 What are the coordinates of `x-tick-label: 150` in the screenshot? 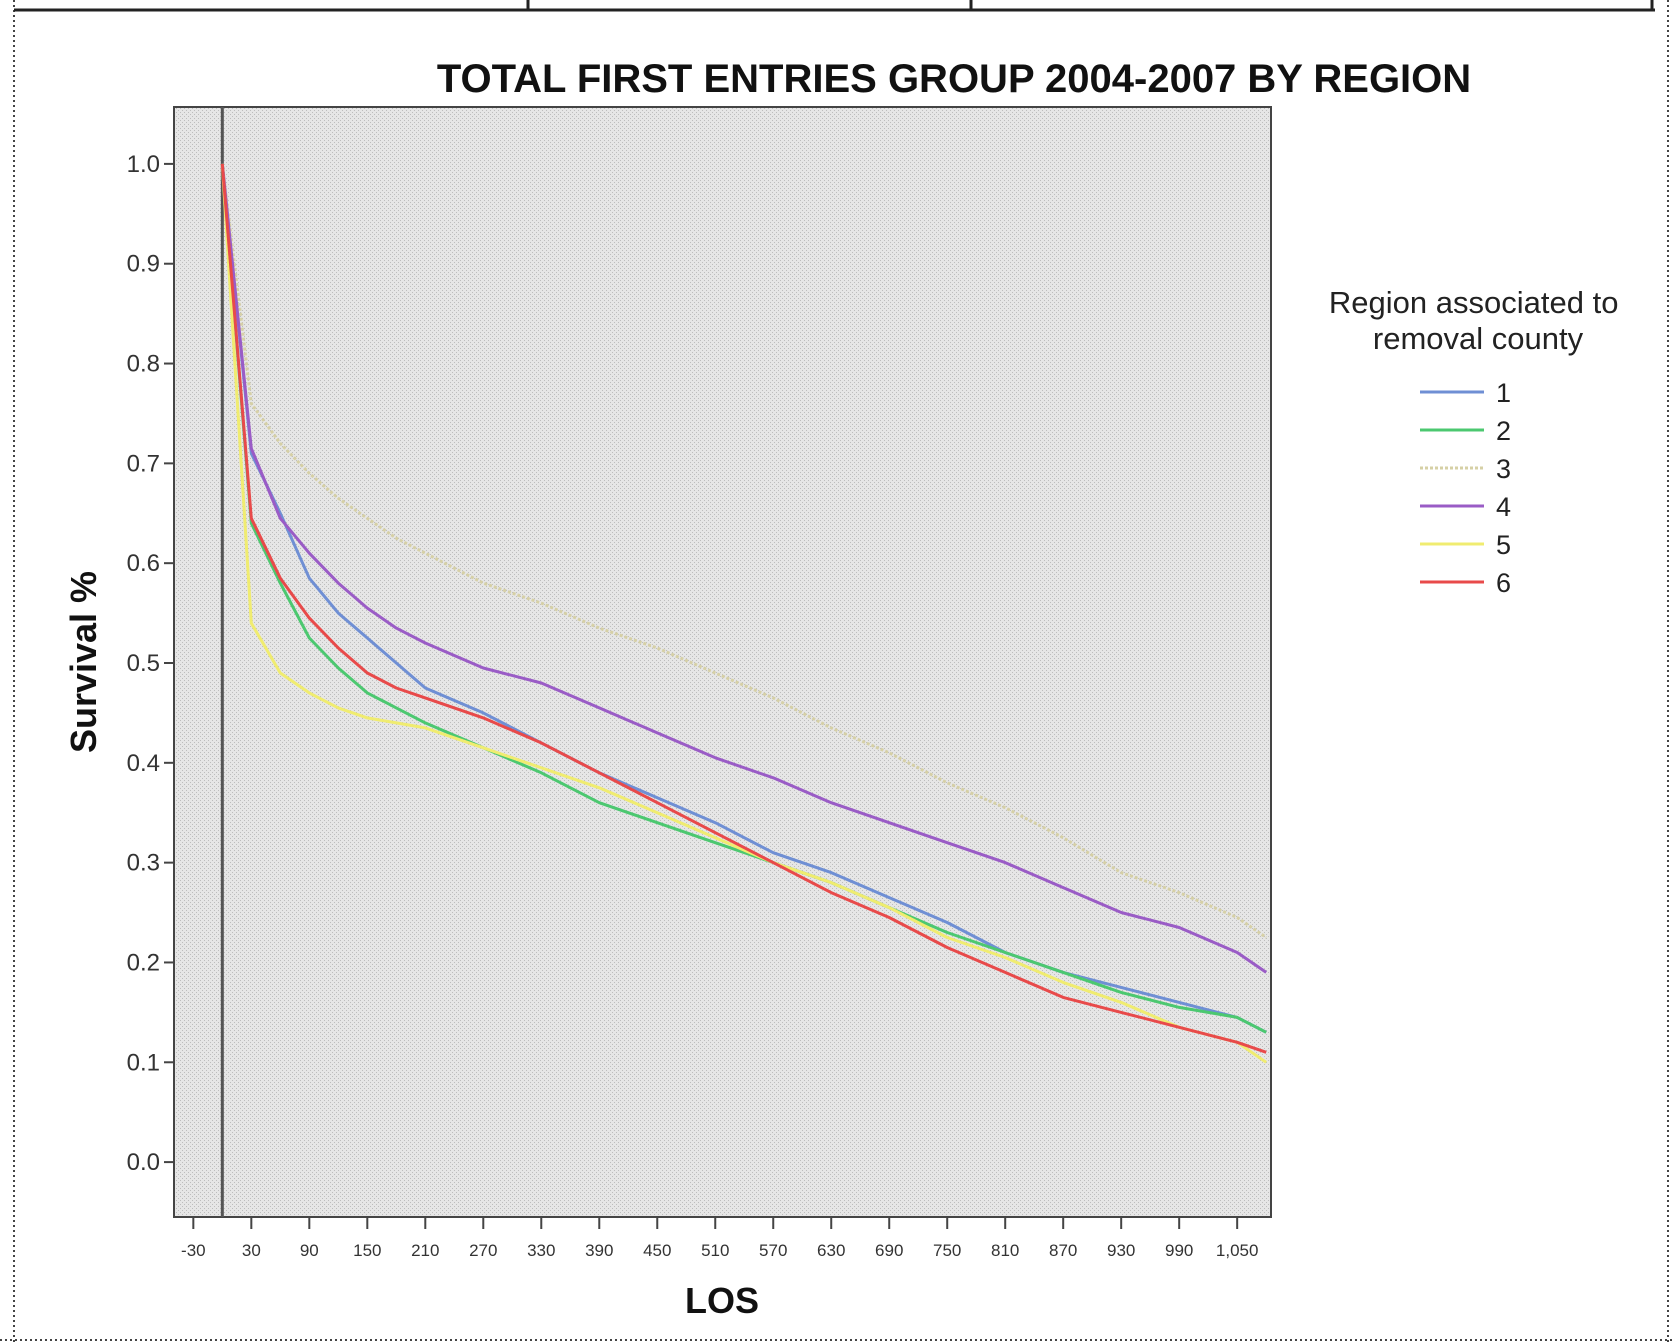 It's located at (367, 1250).